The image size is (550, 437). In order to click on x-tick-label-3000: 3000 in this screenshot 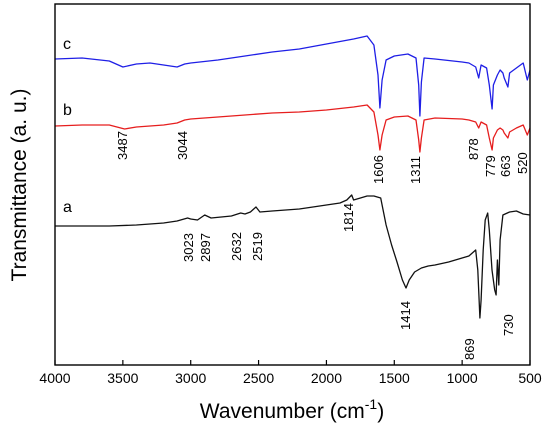, I will do `click(190, 378)`.